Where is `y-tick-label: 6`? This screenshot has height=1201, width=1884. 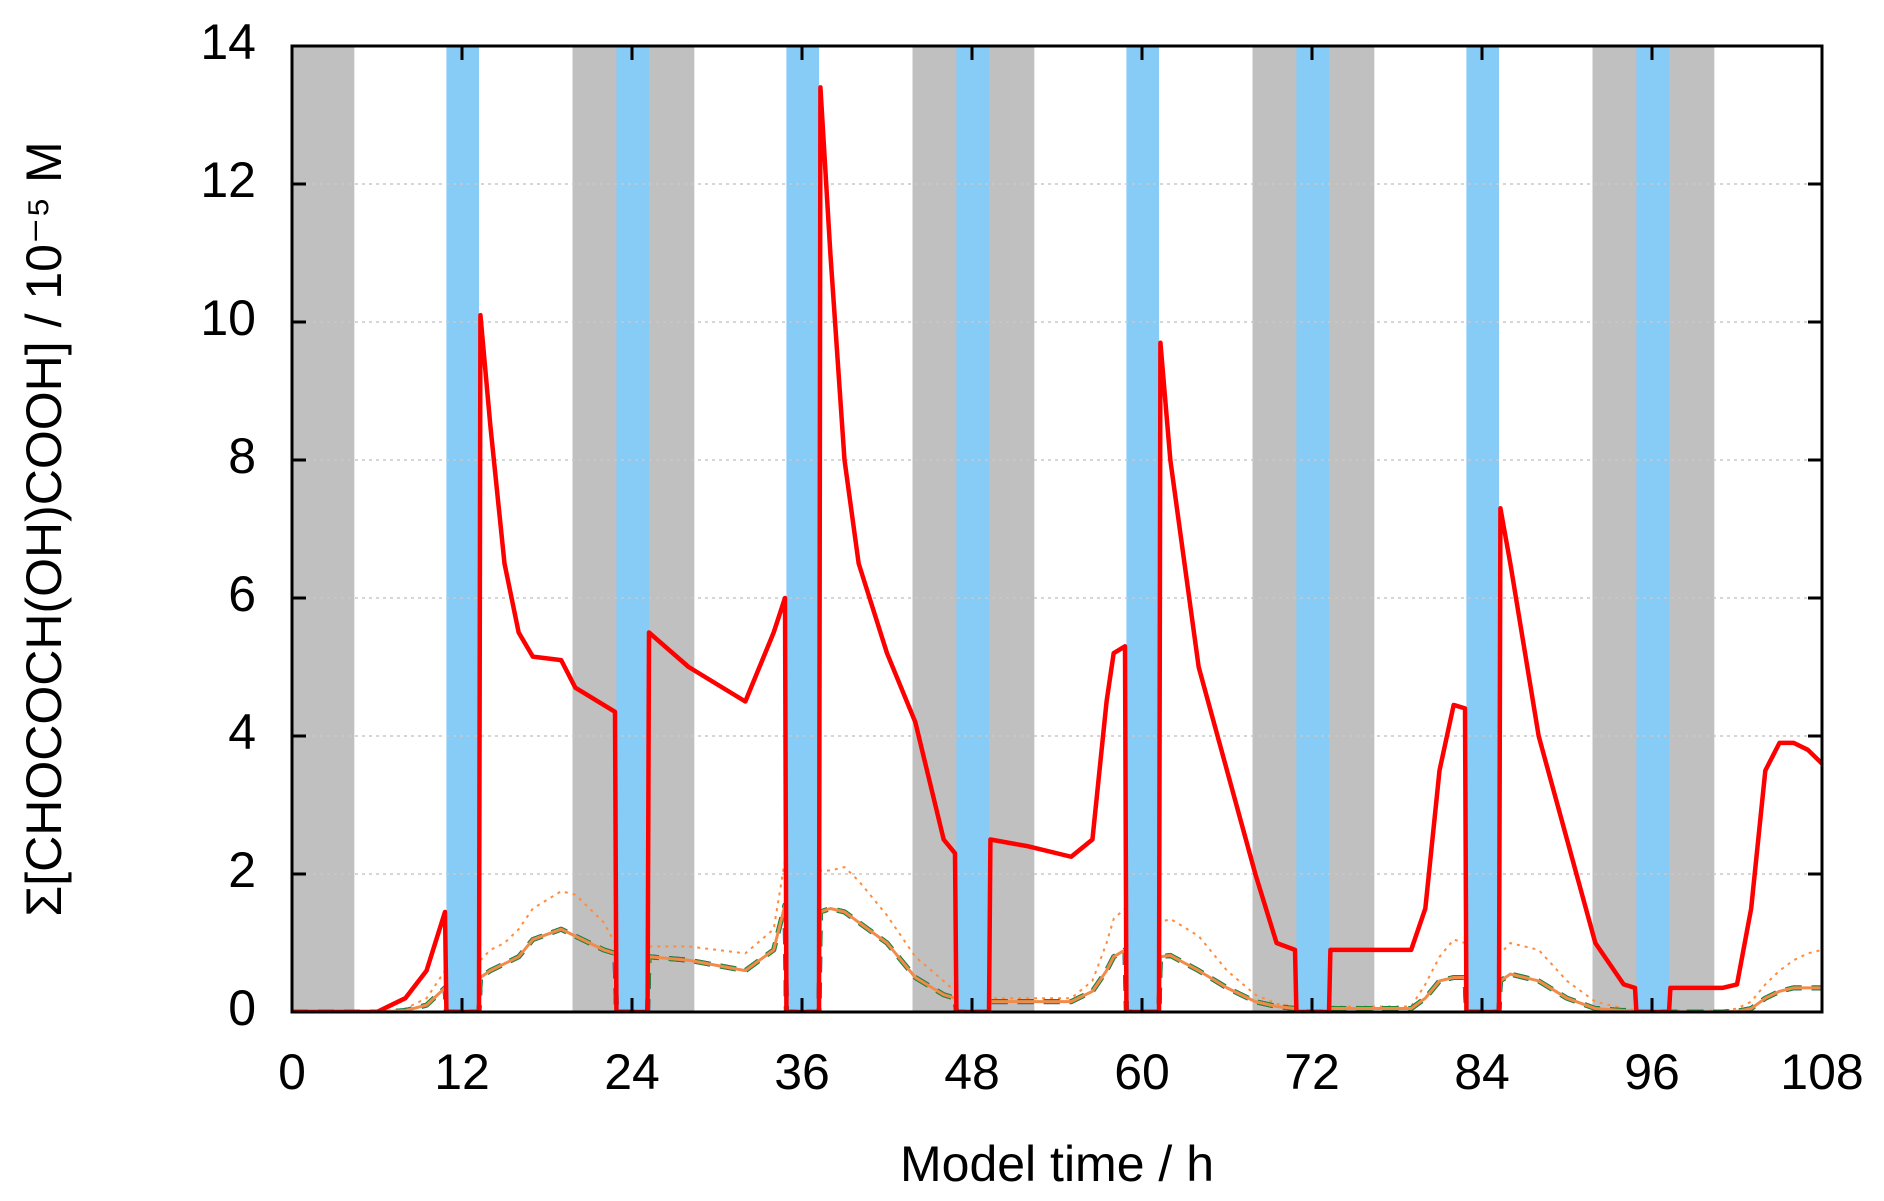
y-tick-label: 6 is located at coordinates (242, 594).